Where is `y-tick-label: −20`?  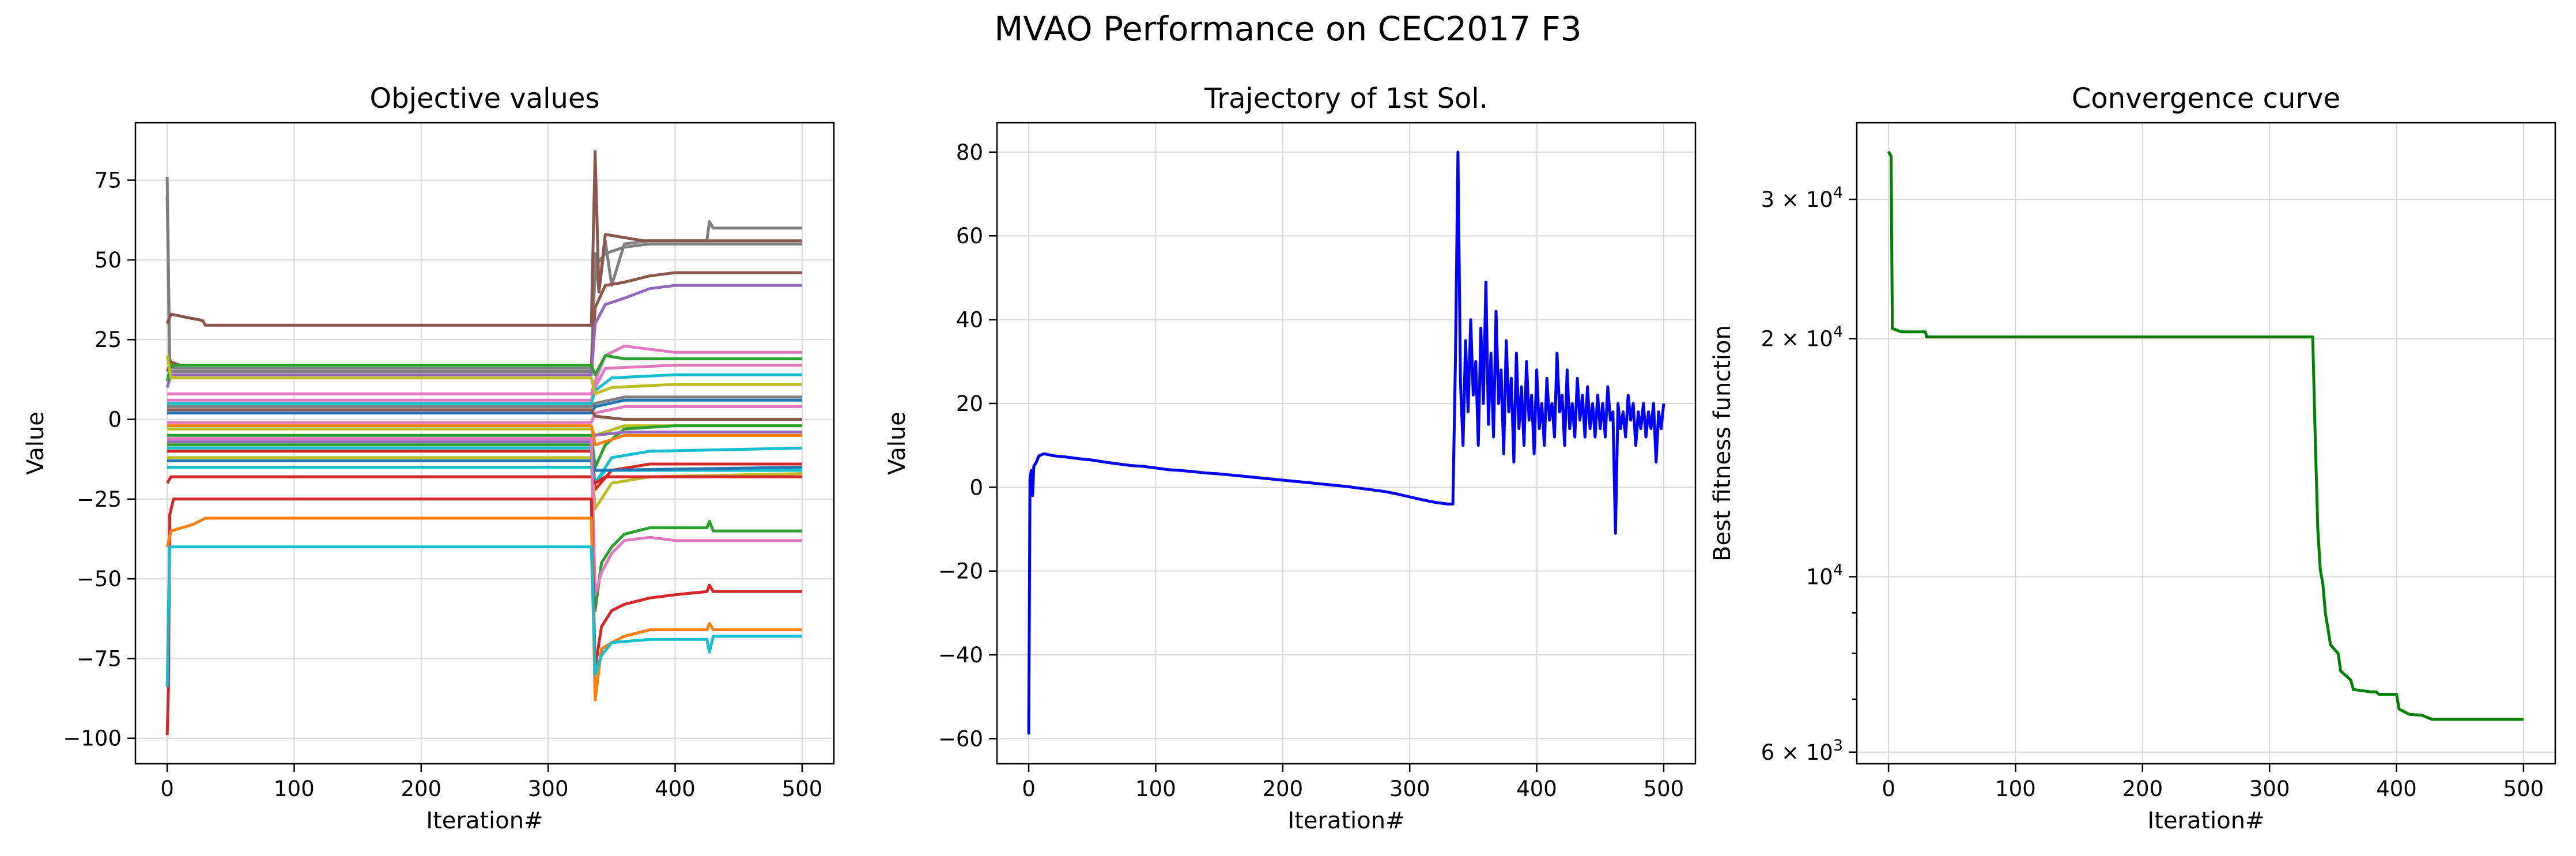
y-tick-label: −20 is located at coordinates (960, 571).